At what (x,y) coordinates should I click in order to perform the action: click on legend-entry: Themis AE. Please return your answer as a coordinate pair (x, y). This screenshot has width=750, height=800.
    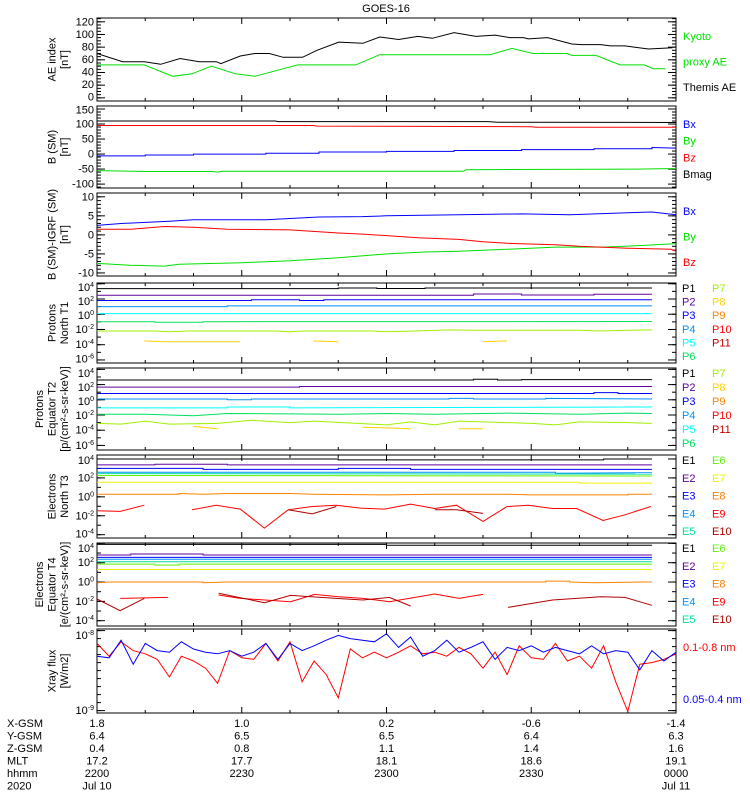
    Looking at the image, I should click on (709, 88).